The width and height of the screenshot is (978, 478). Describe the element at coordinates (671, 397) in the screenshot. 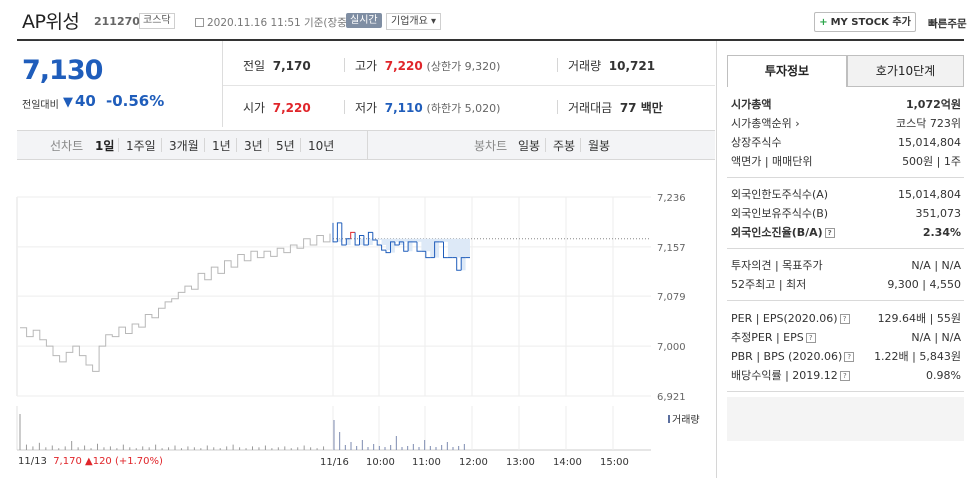

I see `y-tick-label: 6,921` at that location.